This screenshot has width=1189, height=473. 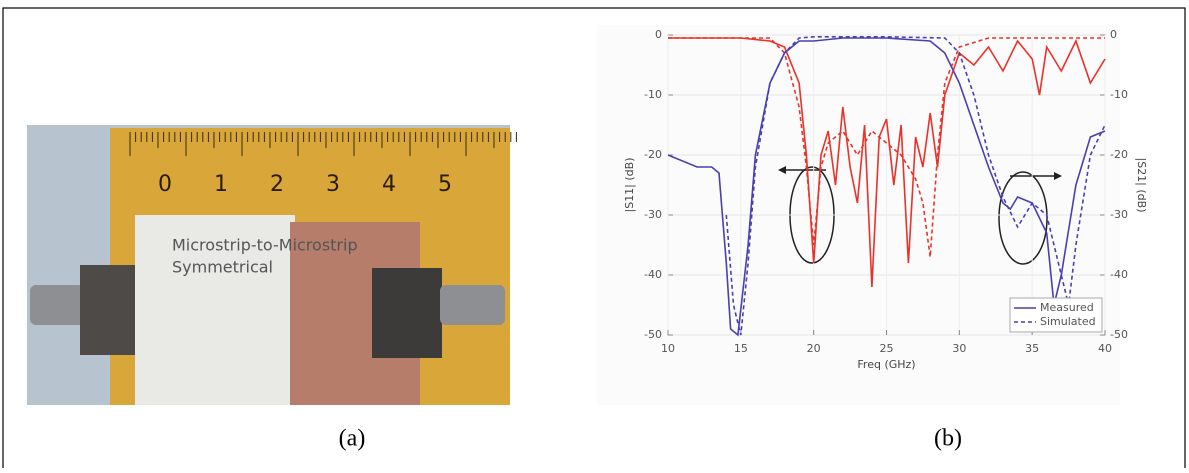 What do you see at coordinates (814, 348) in the screenshot?
I see `x-tick-label: 20` at bounding box center [814, 348].